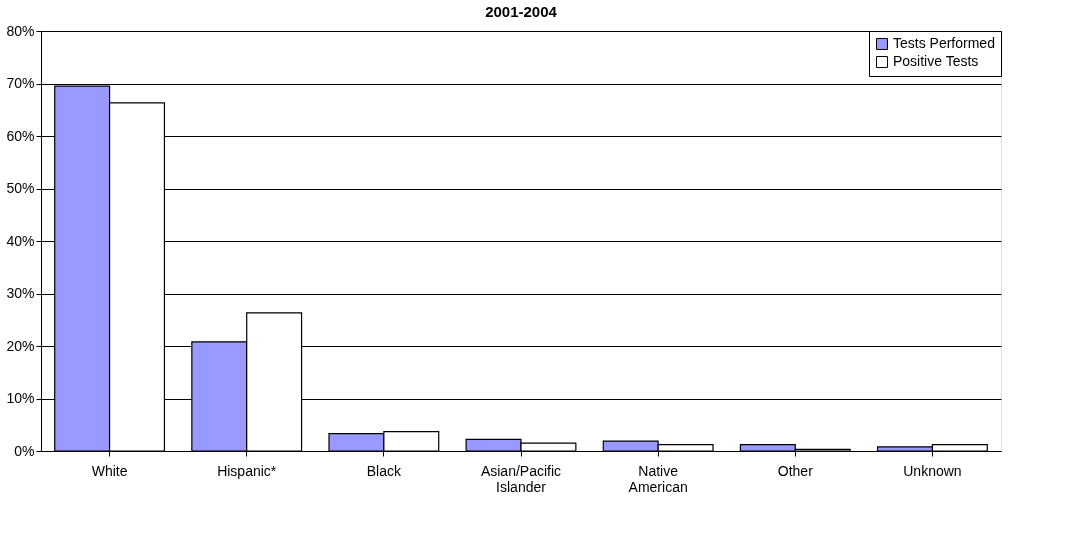 Image resolution: width=1068 pixels, height=540 pixels. Describe the element at coordinates (20, 293) in the screenshot. I see `y-tick-label: 30%` at that location.